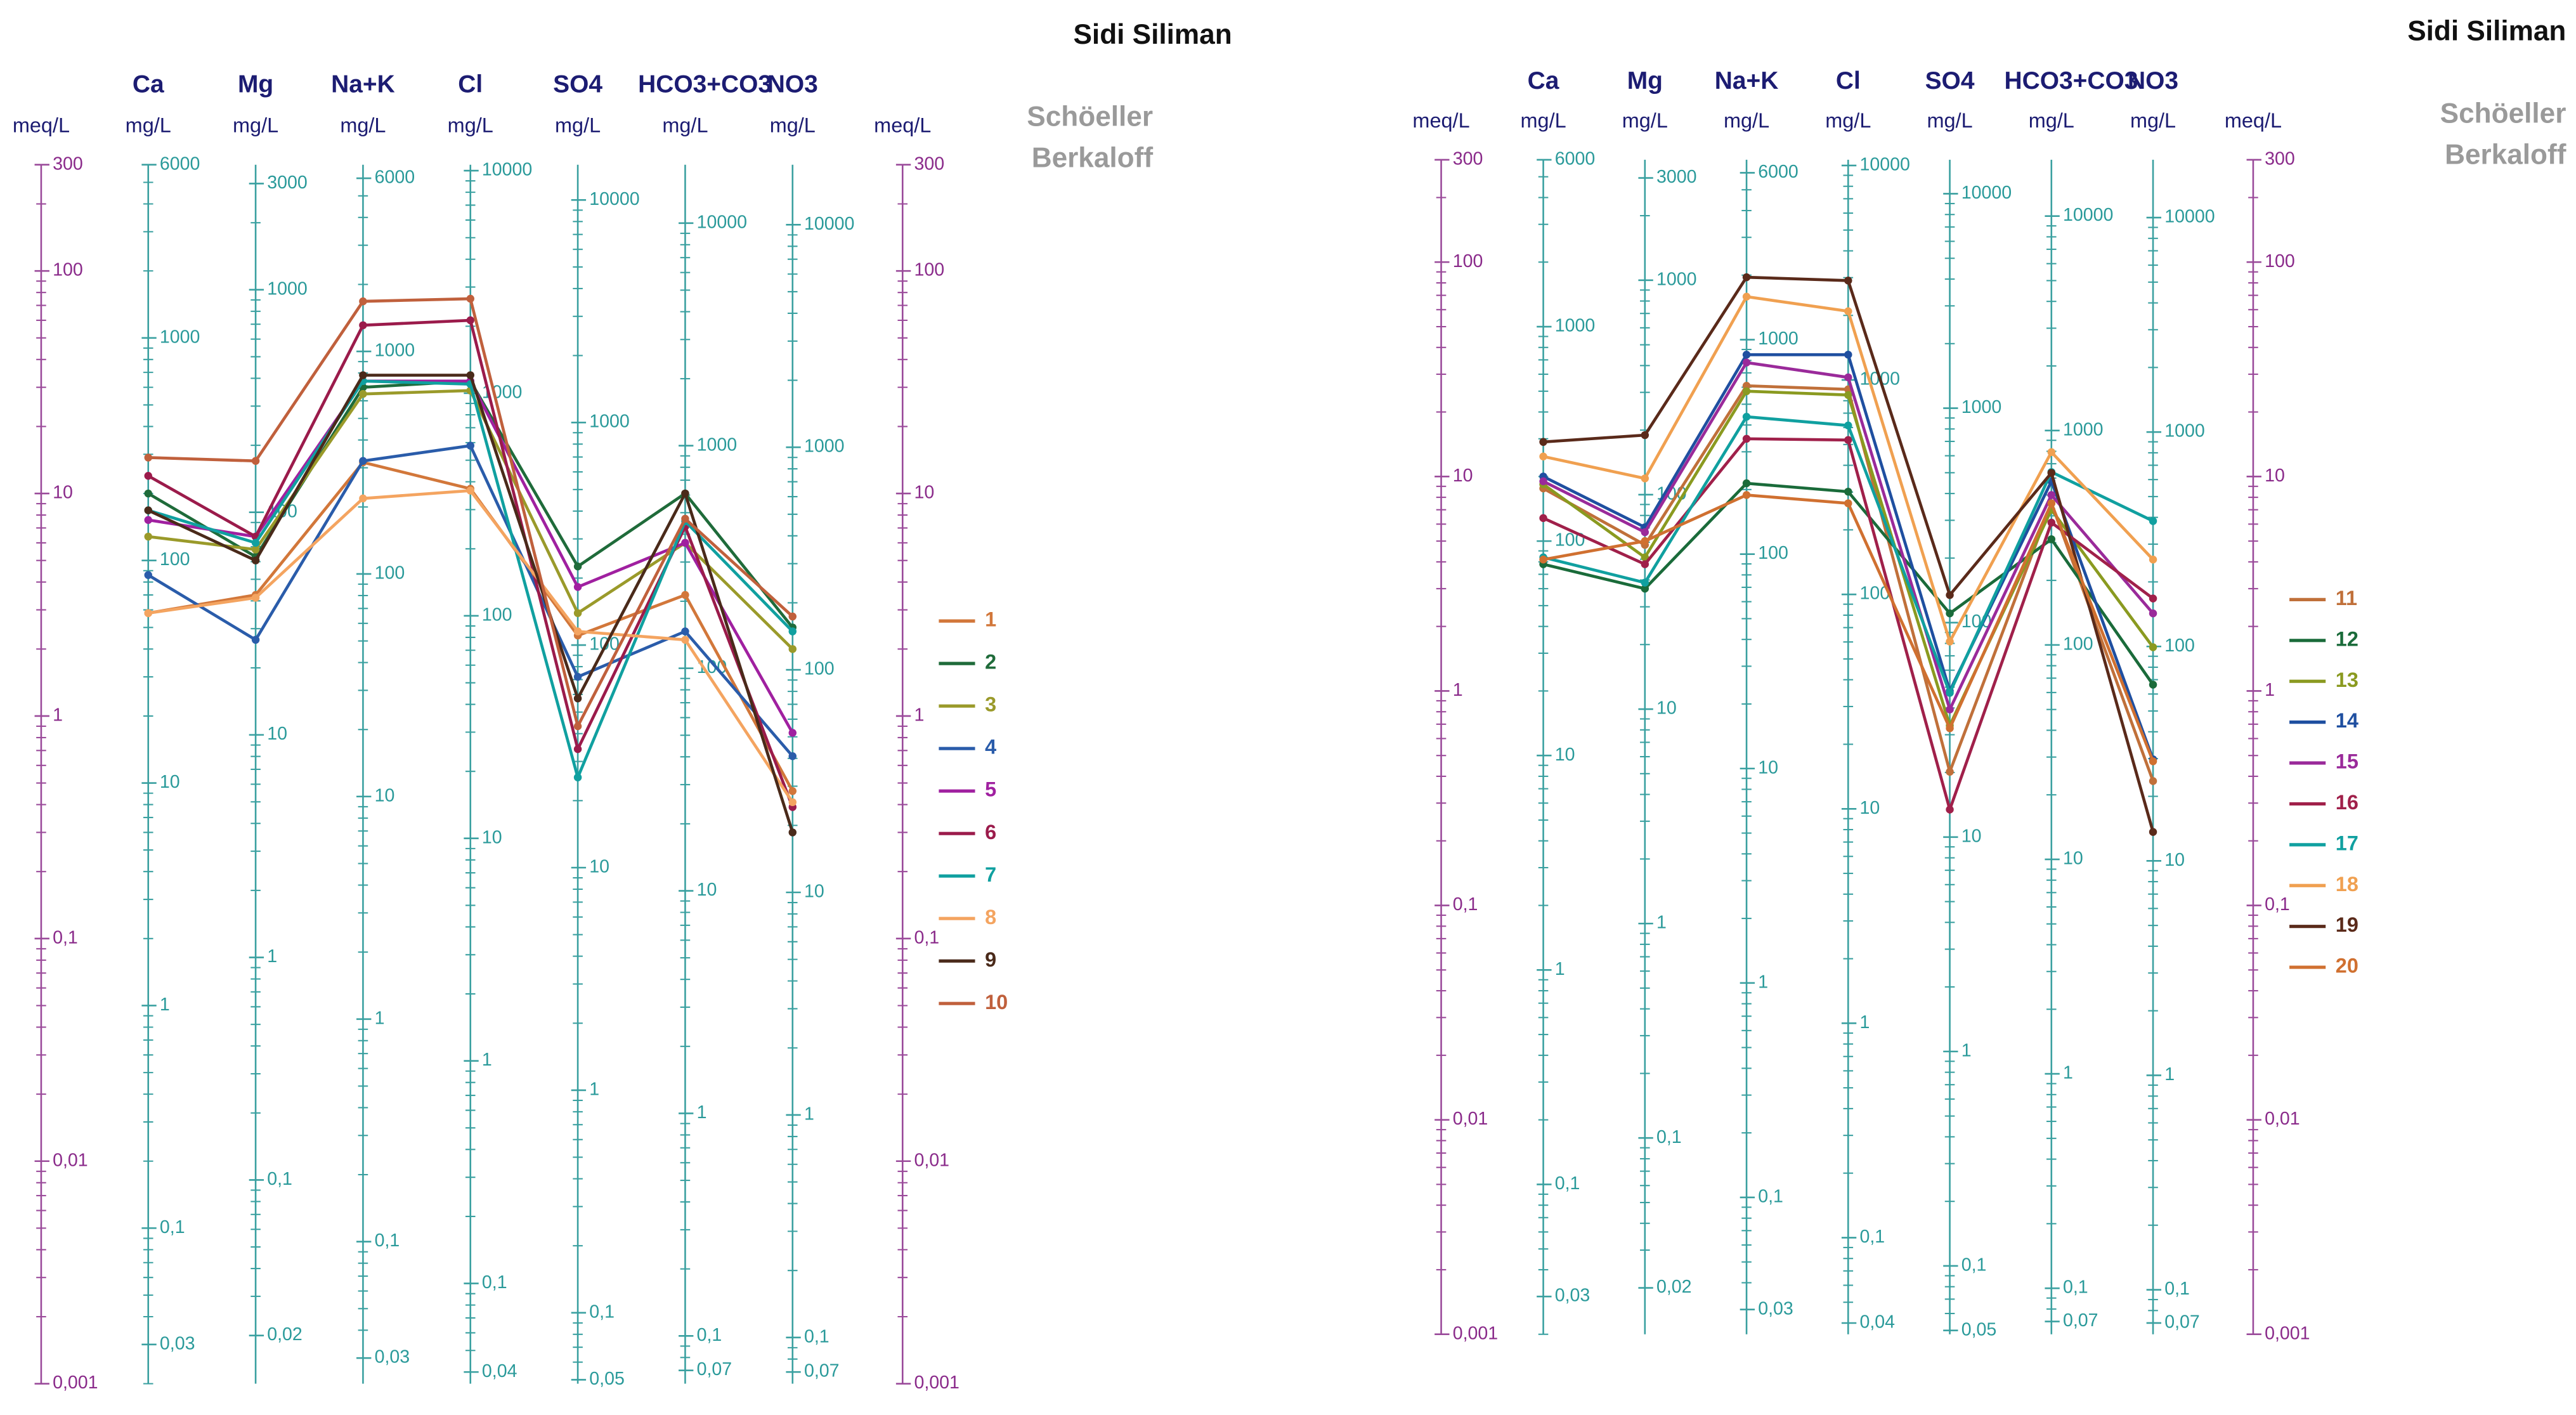 This screenshot has width=2576, height=1415. I want to click on legend-label: 8, so click(991, 917).